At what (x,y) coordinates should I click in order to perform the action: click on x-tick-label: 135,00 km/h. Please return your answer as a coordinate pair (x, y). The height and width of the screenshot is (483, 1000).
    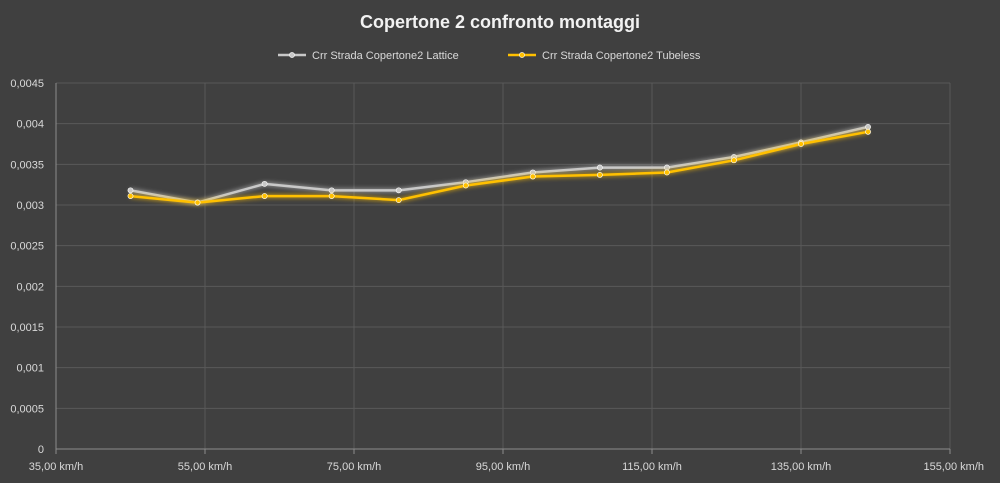
    Looking at the image, I should click on (801, 467).